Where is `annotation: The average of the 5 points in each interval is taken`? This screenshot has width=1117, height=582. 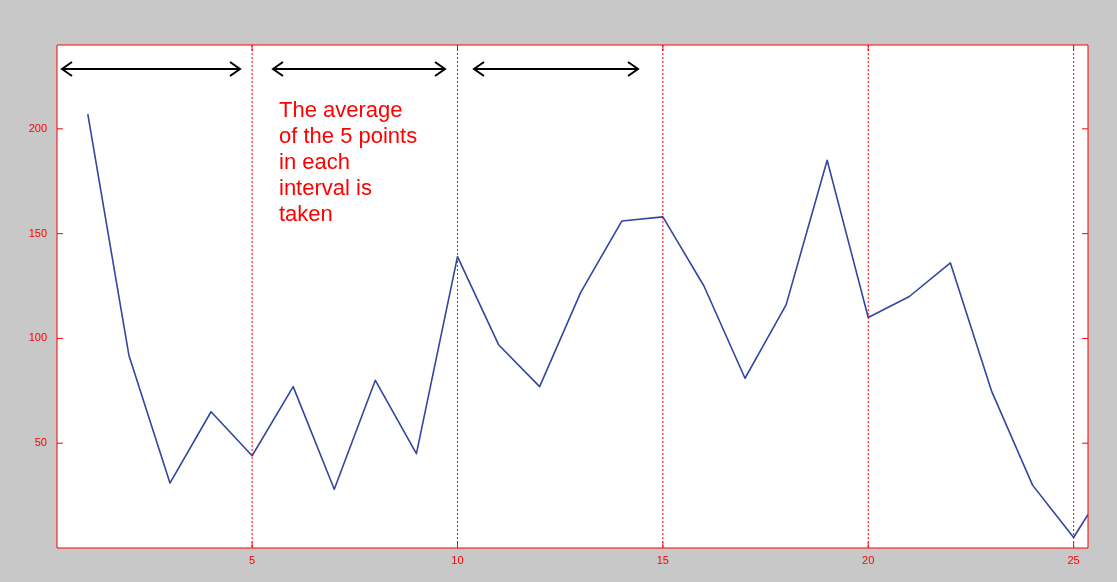 annotation: The average of the 5 points in each interval is taken is located at coordinates (348, 162).